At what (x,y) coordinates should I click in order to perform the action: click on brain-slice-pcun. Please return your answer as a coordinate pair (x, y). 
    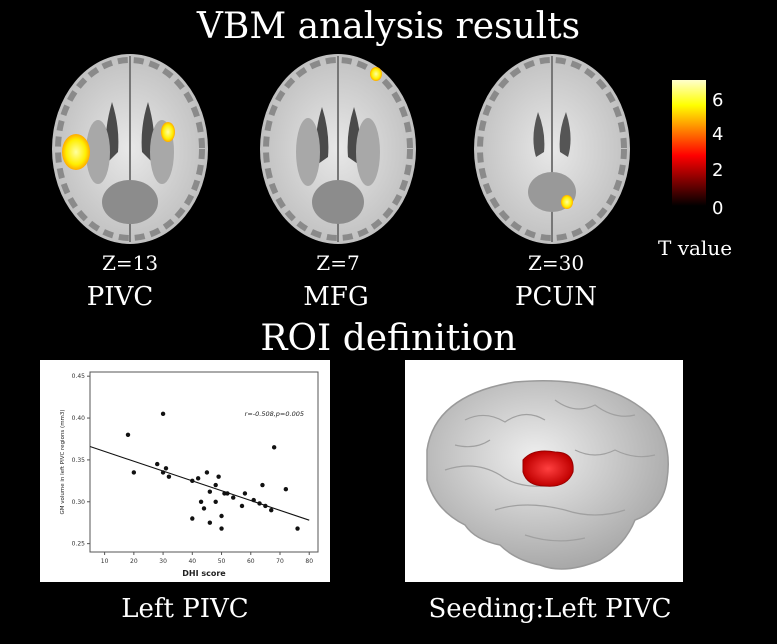
    Looking at the image, I should click on (552, 149).